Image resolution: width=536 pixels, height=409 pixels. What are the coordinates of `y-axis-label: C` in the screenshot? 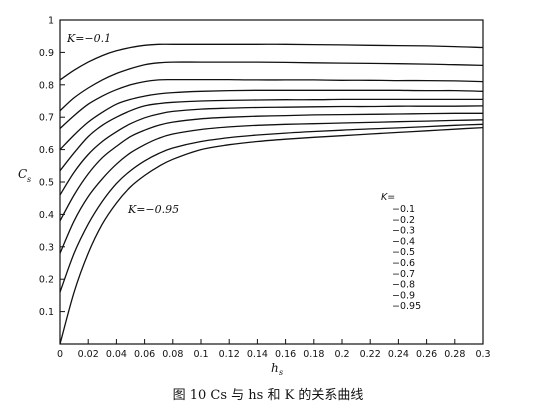 It's located at (22, 174).